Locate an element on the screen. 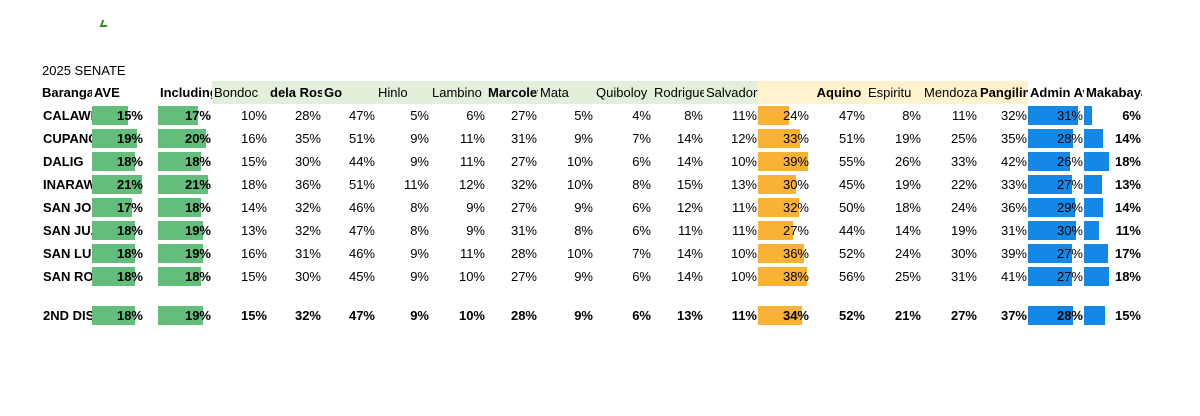 This screenshot has width=1200, height=416. column-header: dela Rosa is located at coordinates (296, 92).